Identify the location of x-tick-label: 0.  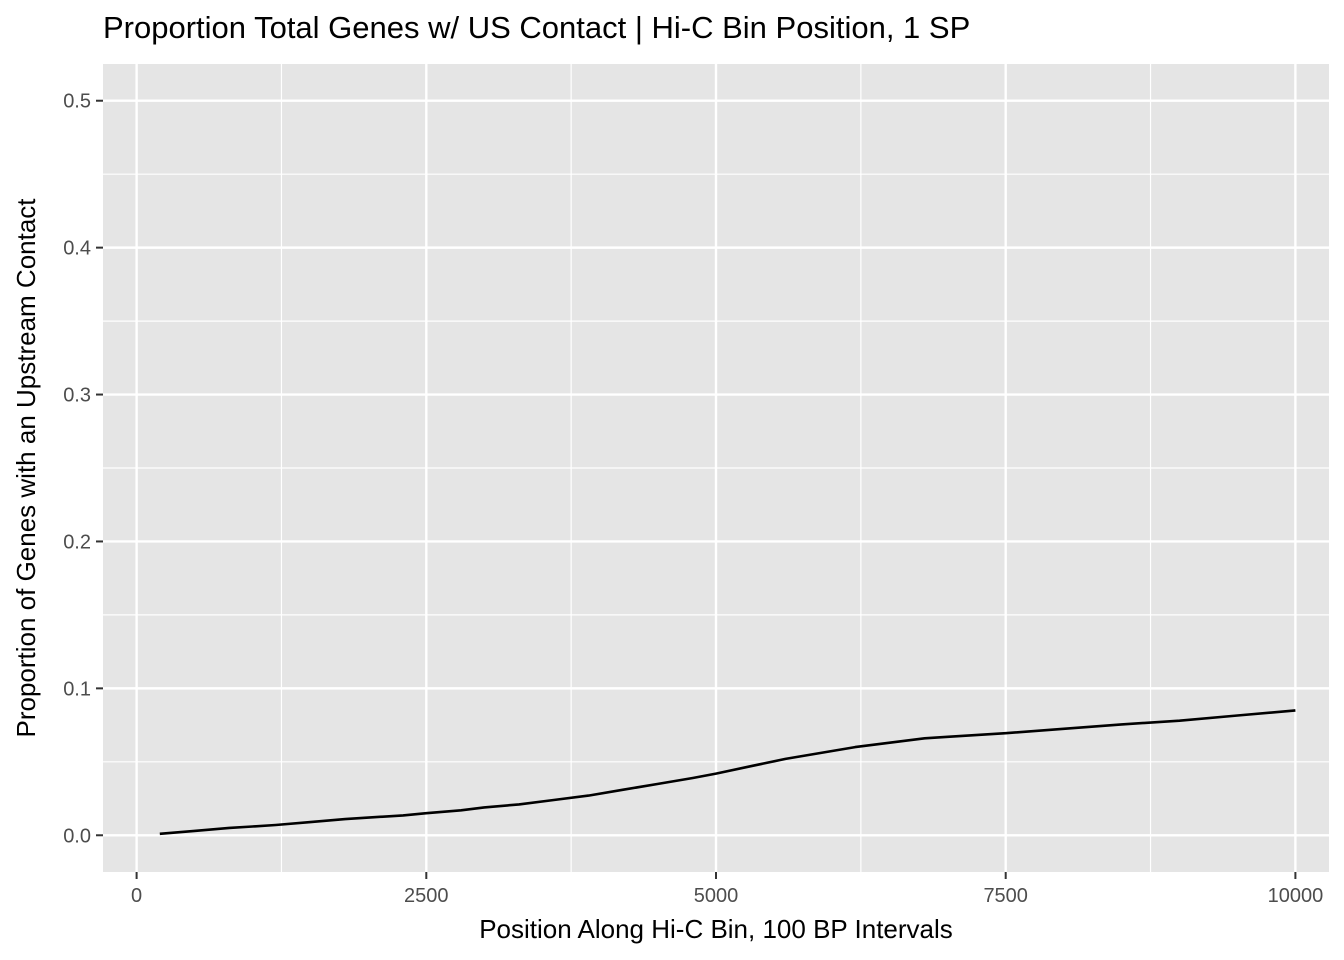
(136, 896).